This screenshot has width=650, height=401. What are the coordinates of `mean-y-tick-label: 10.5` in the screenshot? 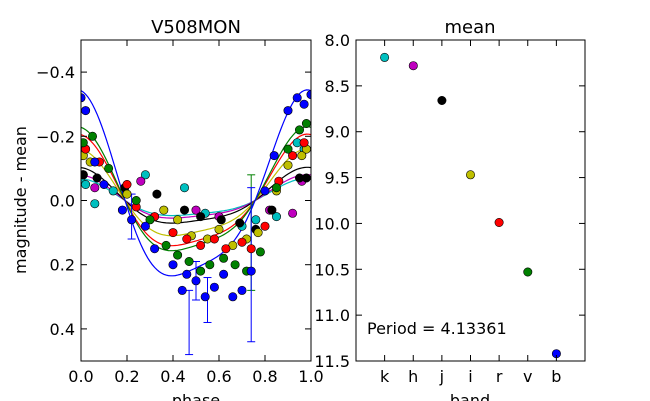 It's located at (332, 269).